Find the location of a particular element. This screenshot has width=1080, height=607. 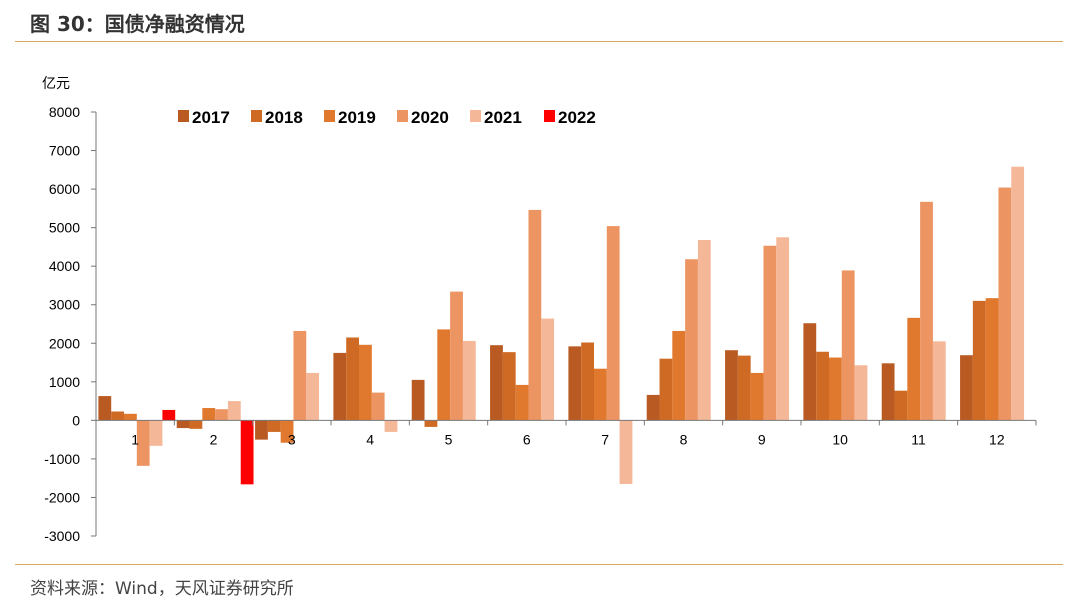

legend-swatch-2019 is located at coordinates (329, 116).